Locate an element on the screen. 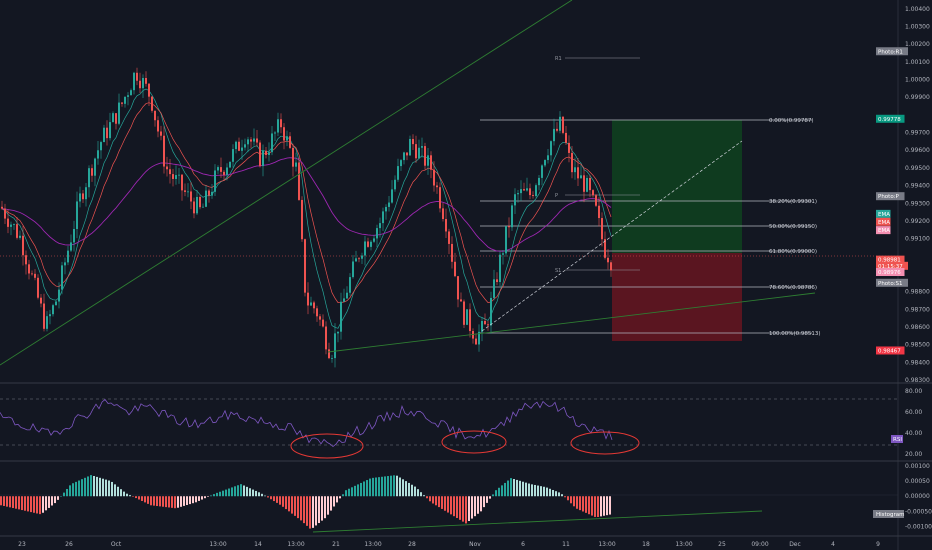 The height and width of the screenshot is (550, 932). price-tag-label: 0.98981 is located at coordinates (889, 261).